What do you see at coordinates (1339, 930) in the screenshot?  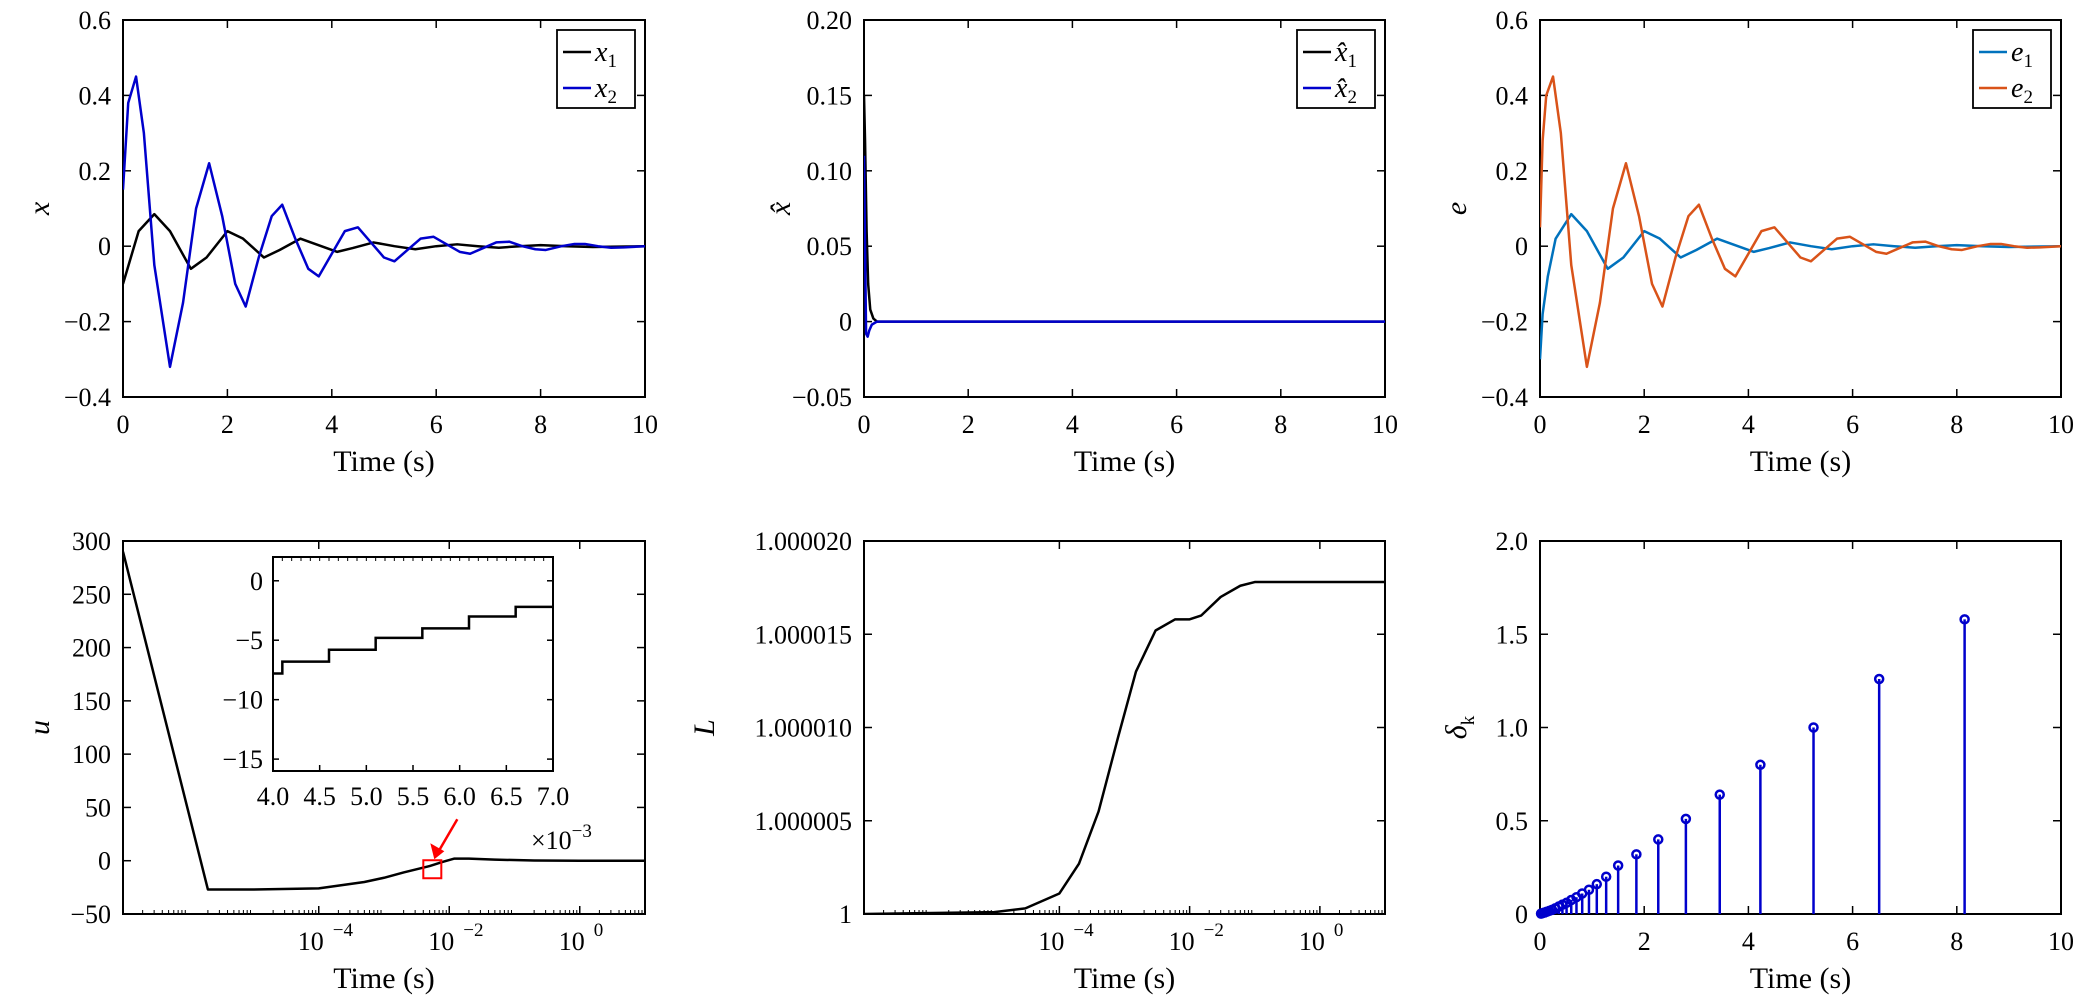 I see `x-tick-exponent: 0` at bounding box center [1339, 930].